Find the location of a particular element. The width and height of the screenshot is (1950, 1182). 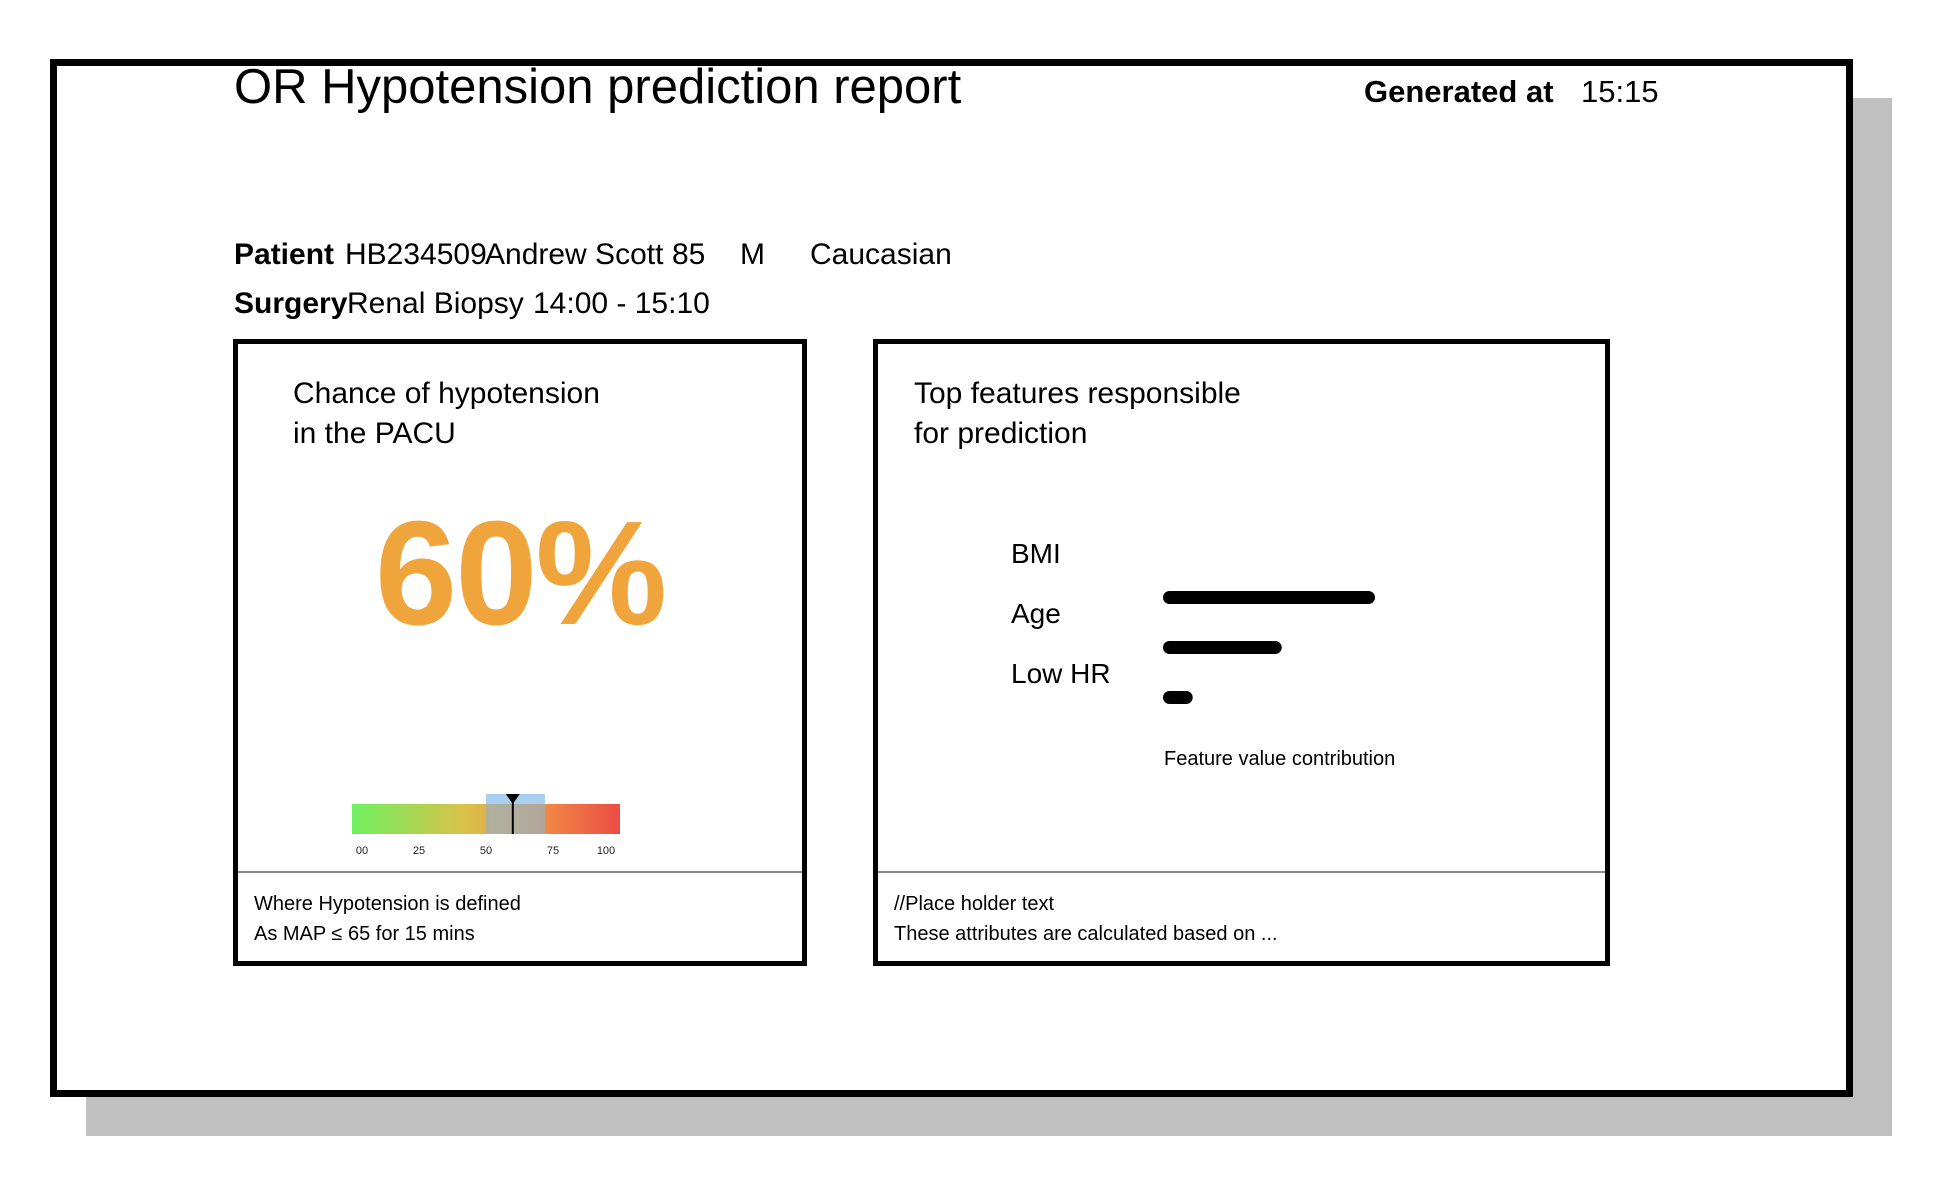

features-footnote-line1: //Place holder text is located at coordinates (974, 904).